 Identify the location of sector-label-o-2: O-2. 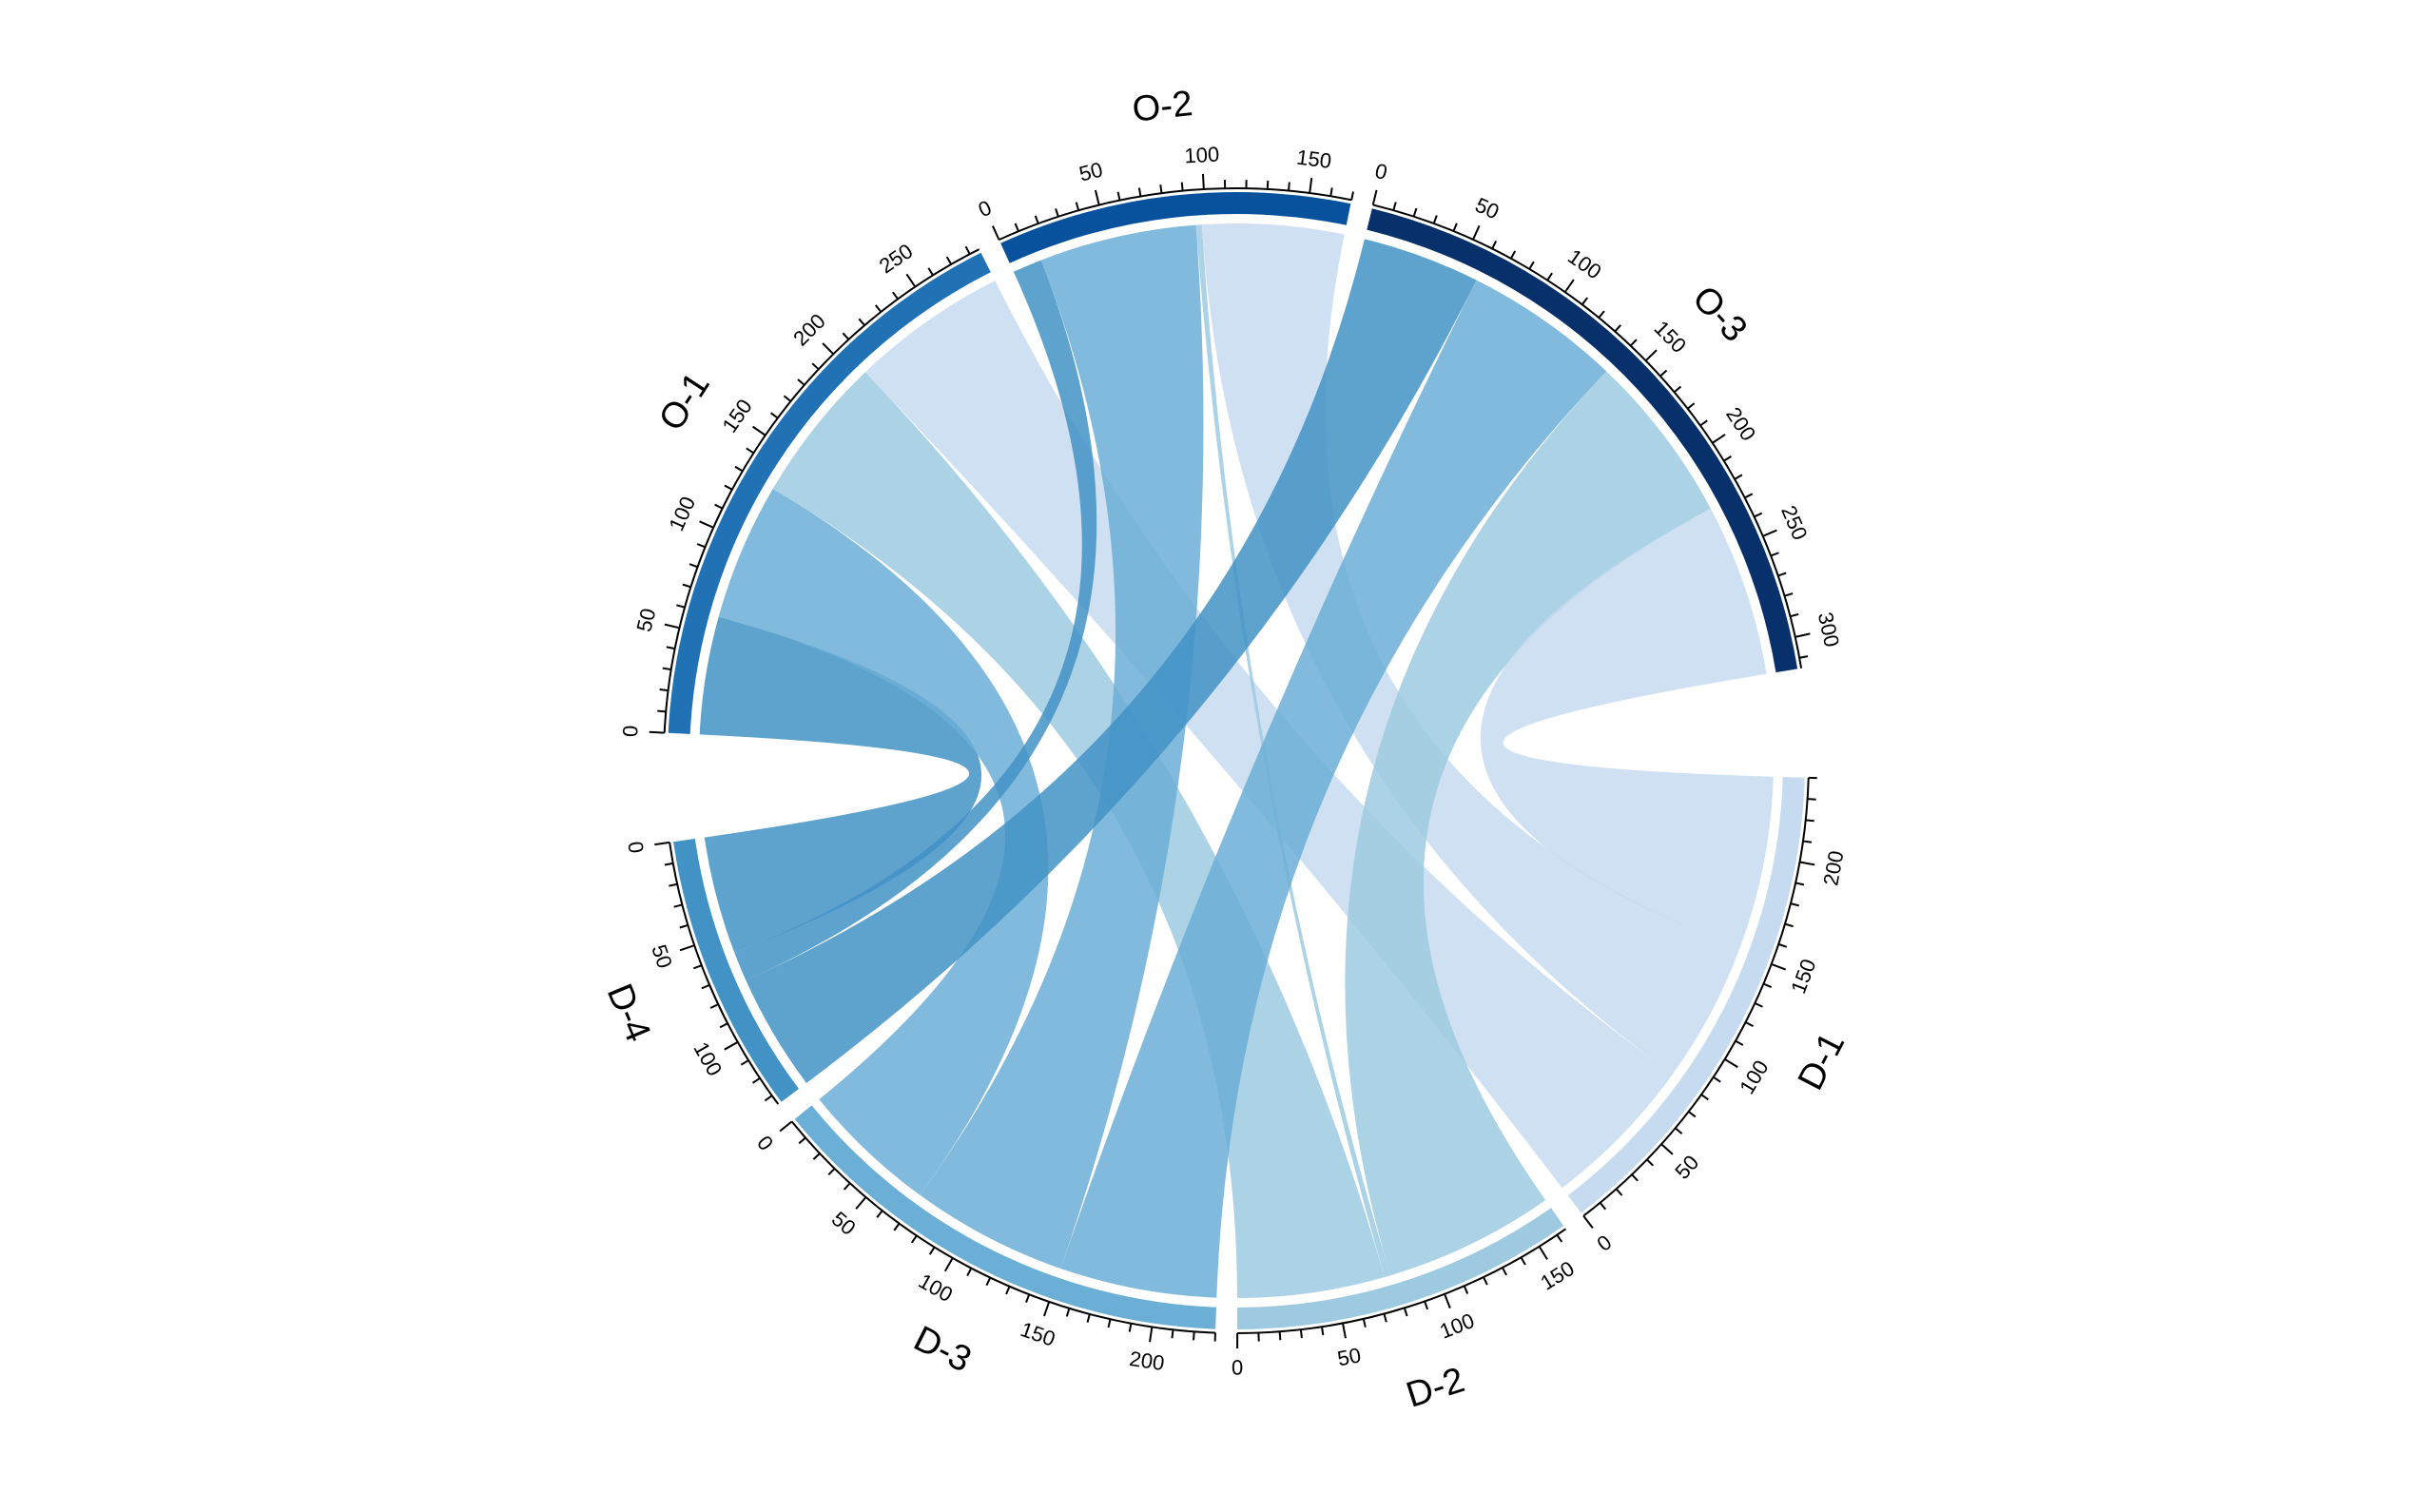
(1163, 107).